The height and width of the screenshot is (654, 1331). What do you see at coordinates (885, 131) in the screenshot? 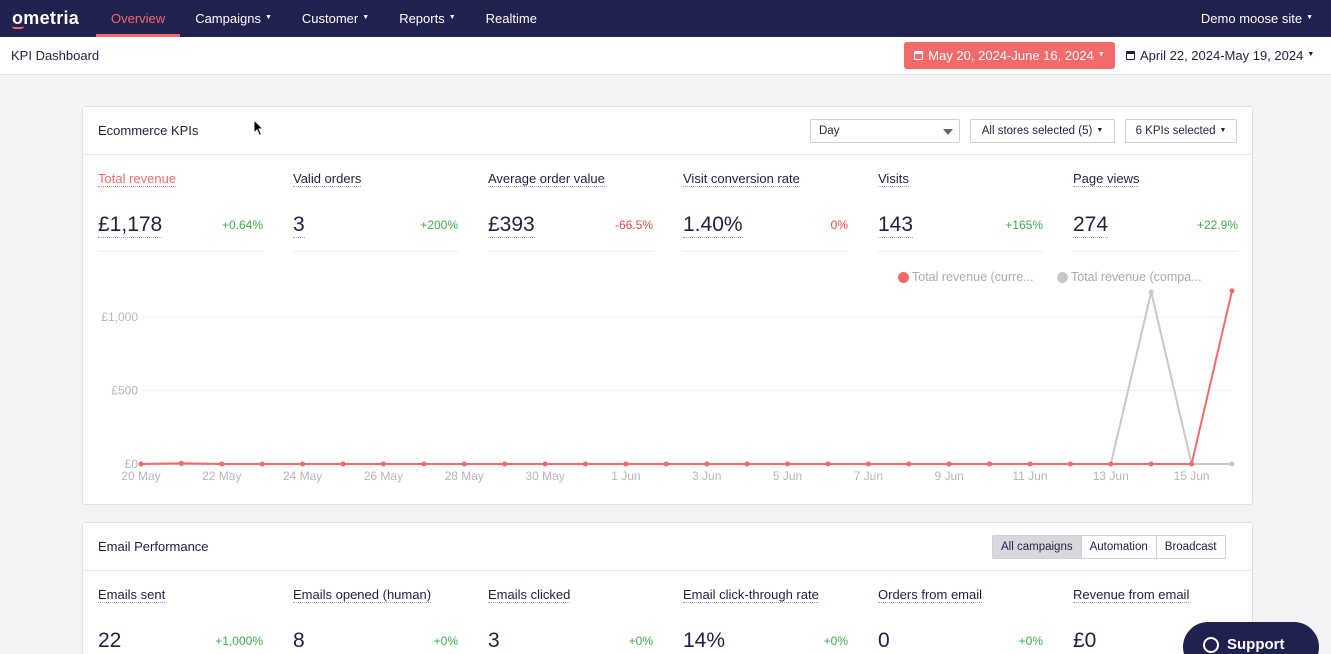
I see `granularity-select: Day` at bounding box center [885, 131].